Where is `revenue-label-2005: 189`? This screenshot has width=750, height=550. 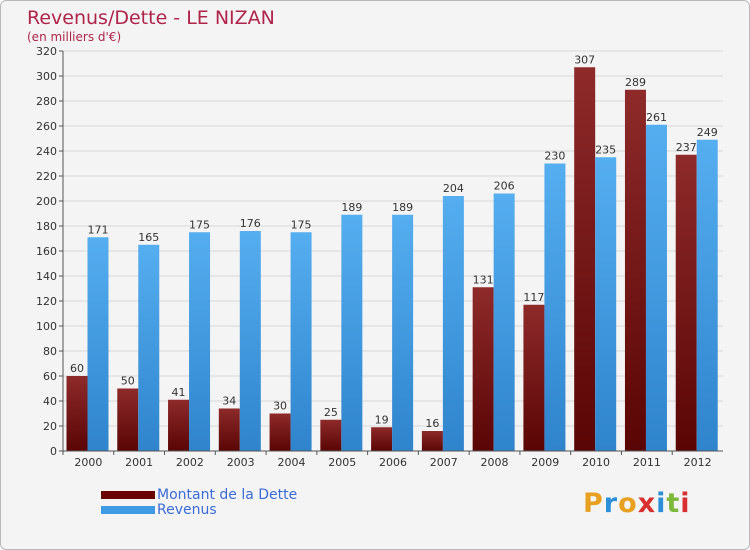 revenue-label-2005: 189 is located at coordinates (351, 207).